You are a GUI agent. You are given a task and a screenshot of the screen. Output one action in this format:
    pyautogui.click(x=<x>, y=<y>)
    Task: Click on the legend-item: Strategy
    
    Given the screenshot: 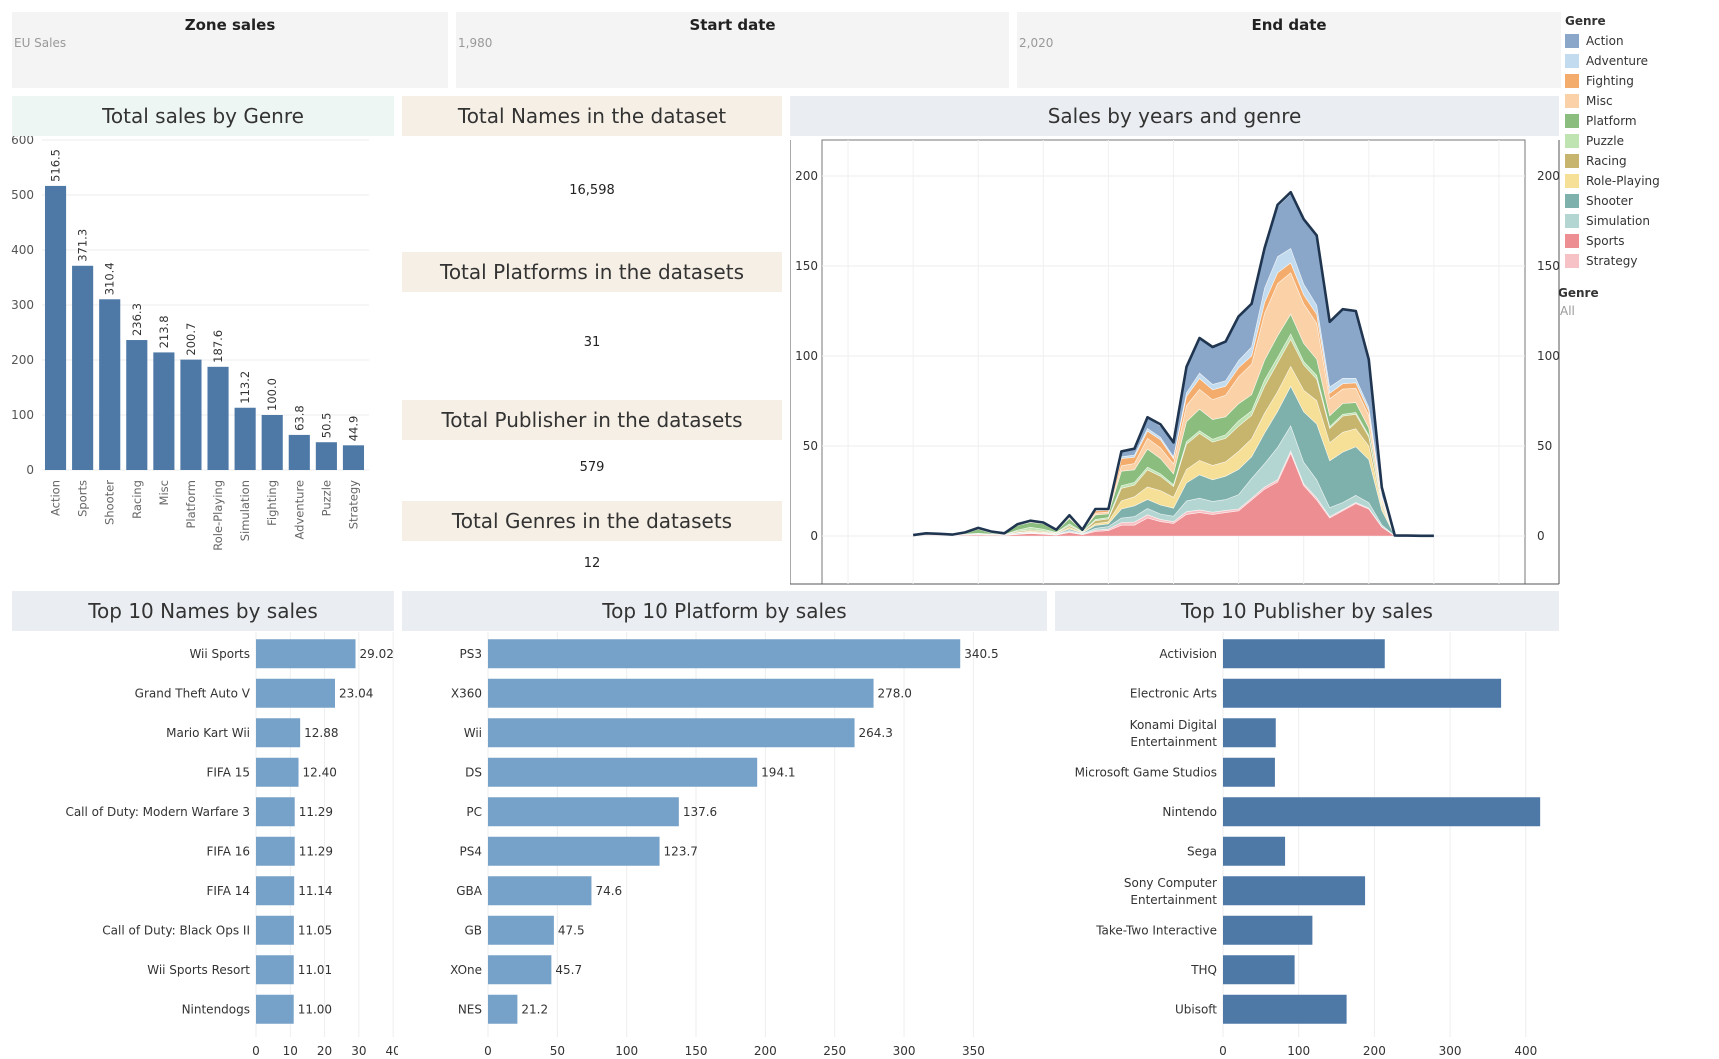 What is the action you would take?
    pyautogui.click(x=1640, y=261)
    